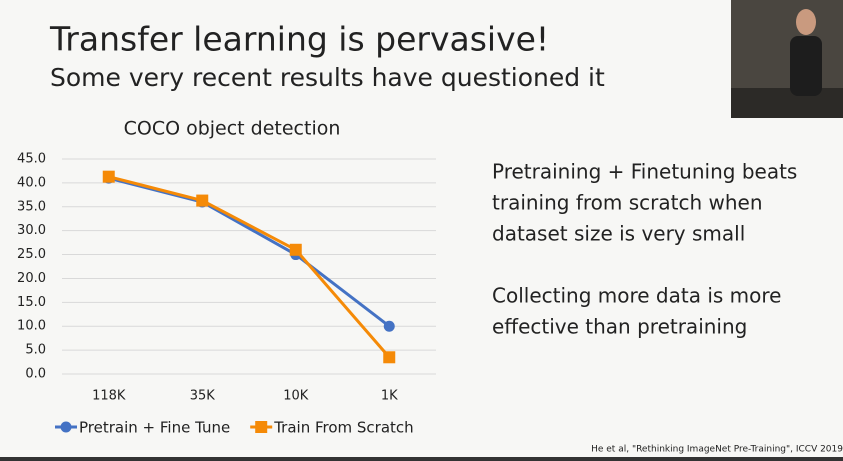 The width and height of the screenshot is (843, 461). What do you see at coordinates (31, 230) in the screenshot?
I see `y-tick-label: 30.0` at bounding box center [31, 230].